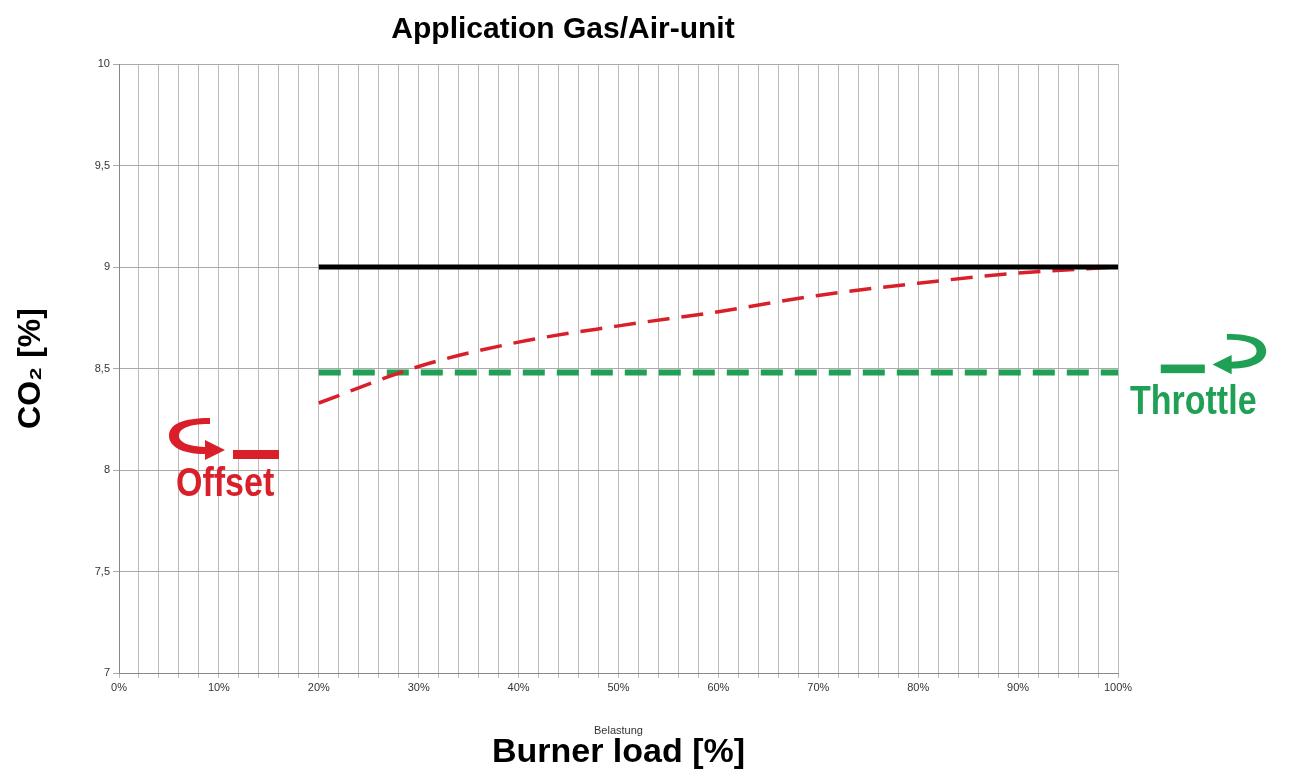  I want to click on y-tick-label: 8,5, so click(102, 367).